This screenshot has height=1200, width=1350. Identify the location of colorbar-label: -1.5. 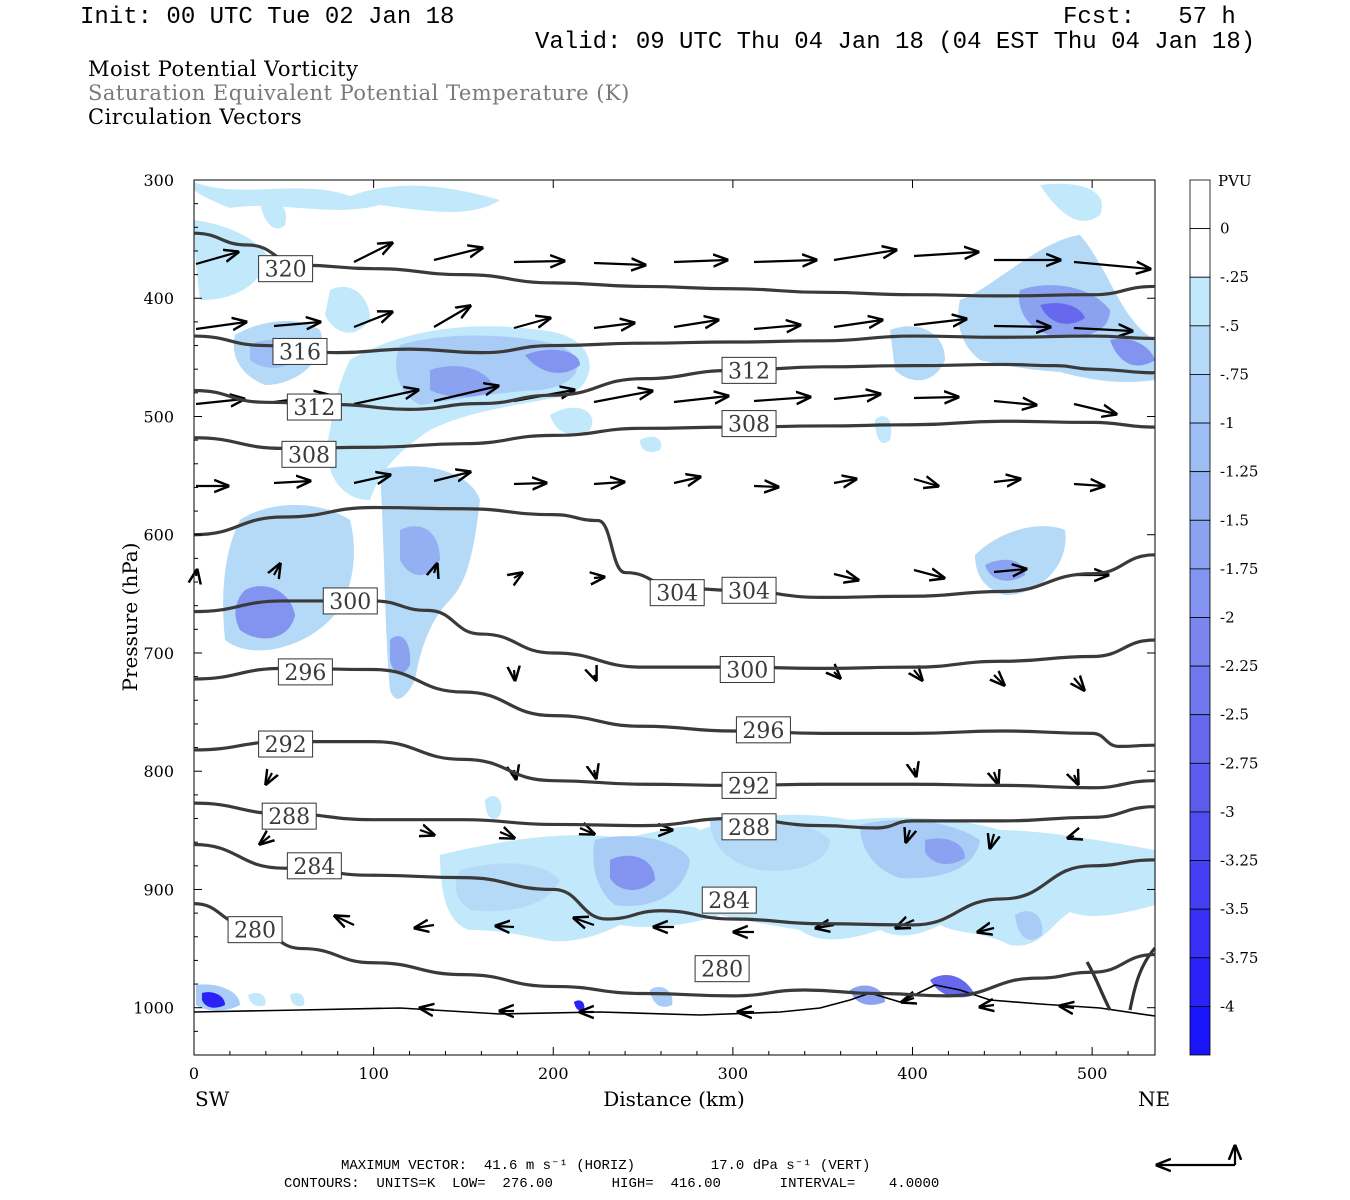
(1234, 520).